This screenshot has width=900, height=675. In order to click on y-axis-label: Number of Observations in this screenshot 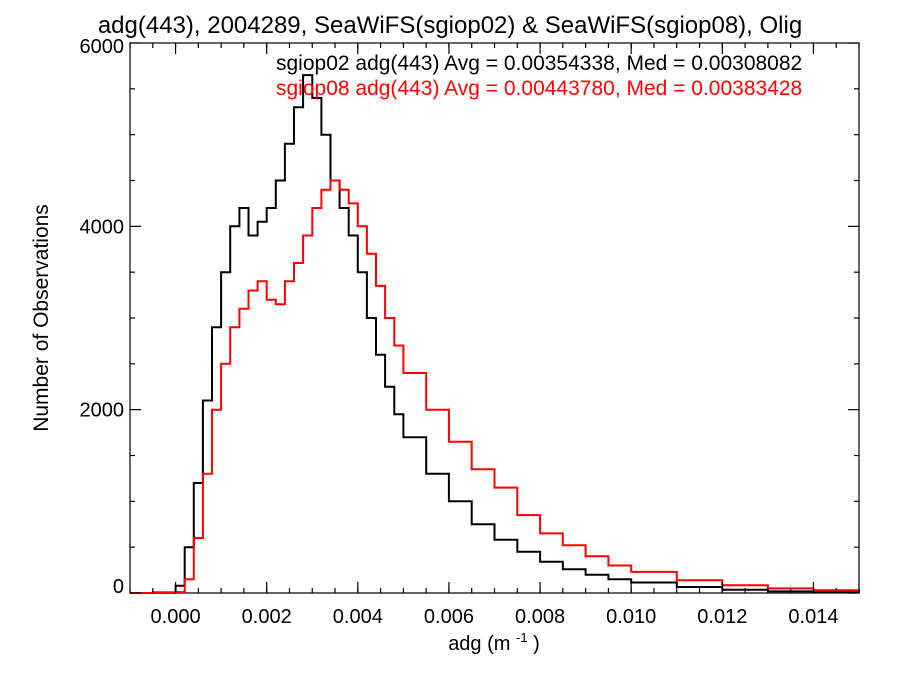, I will do `click(41, 318)`.